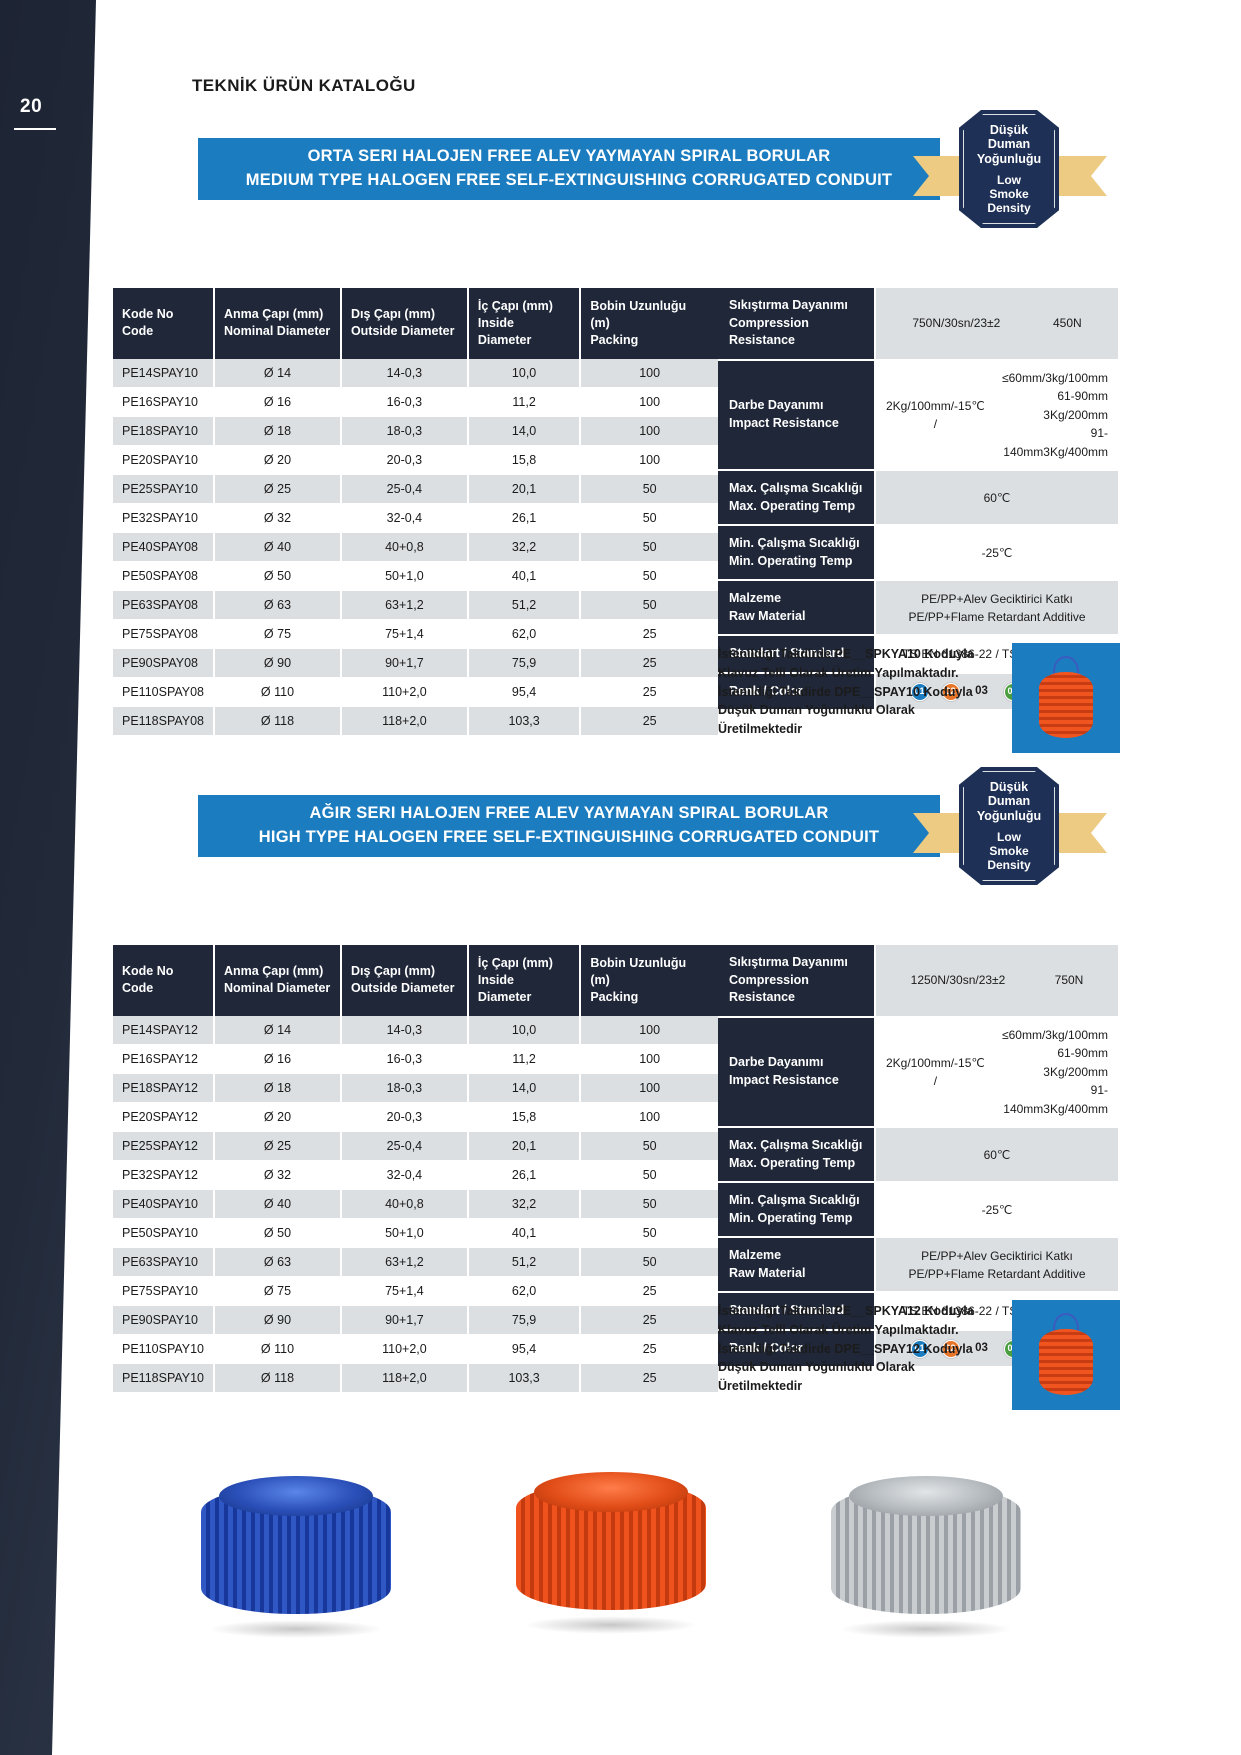 This screenshot has width=1241, height=1755. I want to click on cell-1: Ø 16, so click(278, 1059).